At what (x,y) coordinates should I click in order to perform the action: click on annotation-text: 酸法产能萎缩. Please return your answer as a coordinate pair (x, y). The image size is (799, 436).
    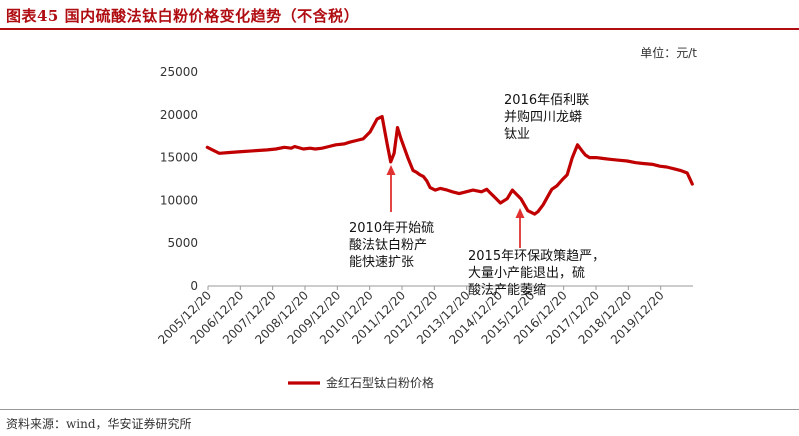
    Looking at the image, I should click on (507, 290).